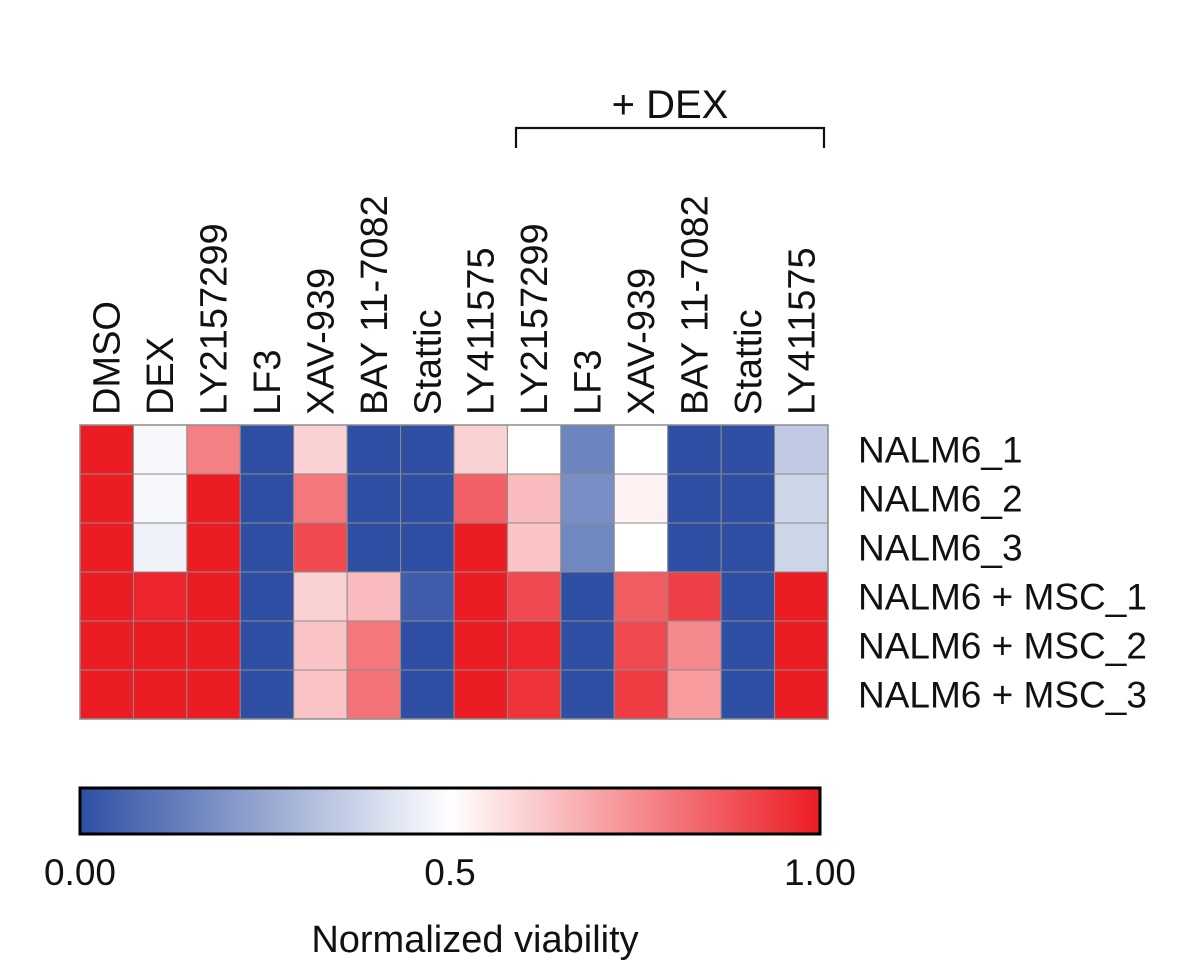 Image resolution: width=1201 pixels, height=975 pixels. What do you see at coordinates (108, 358) in the screenshot?
I see `column-label: DMSO` at bounding box center [108, 358].